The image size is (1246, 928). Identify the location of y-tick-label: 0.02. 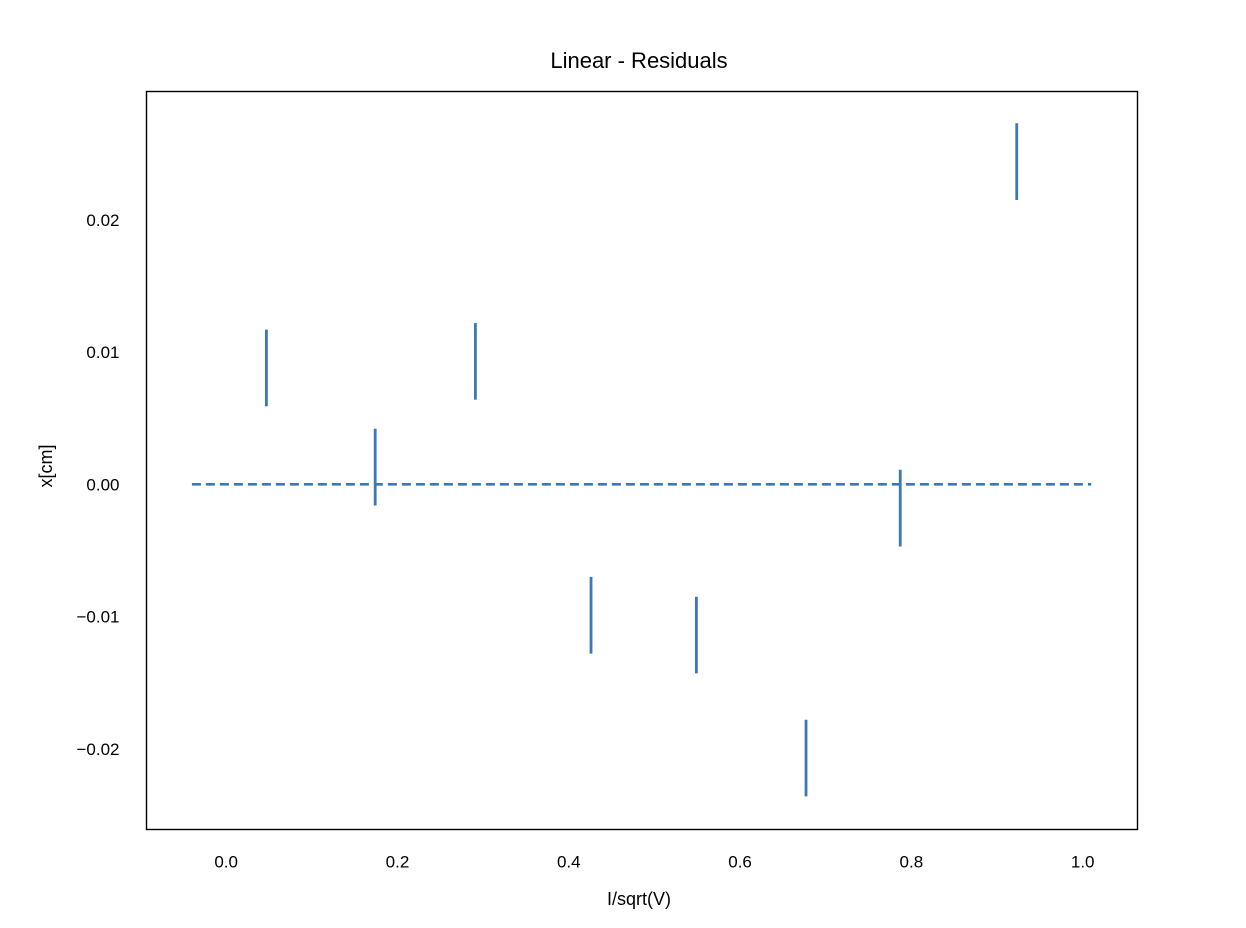
(102, 220).